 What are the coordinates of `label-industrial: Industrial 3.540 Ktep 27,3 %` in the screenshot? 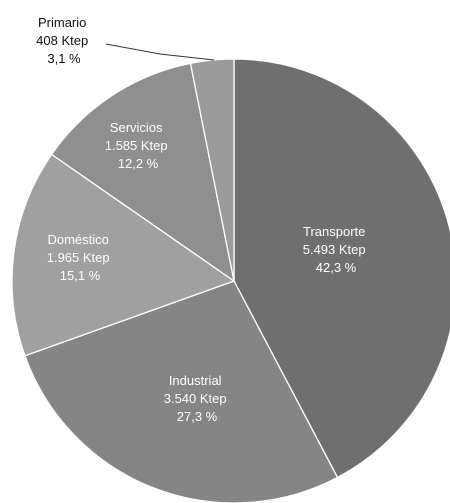 It's located at (197, 398).